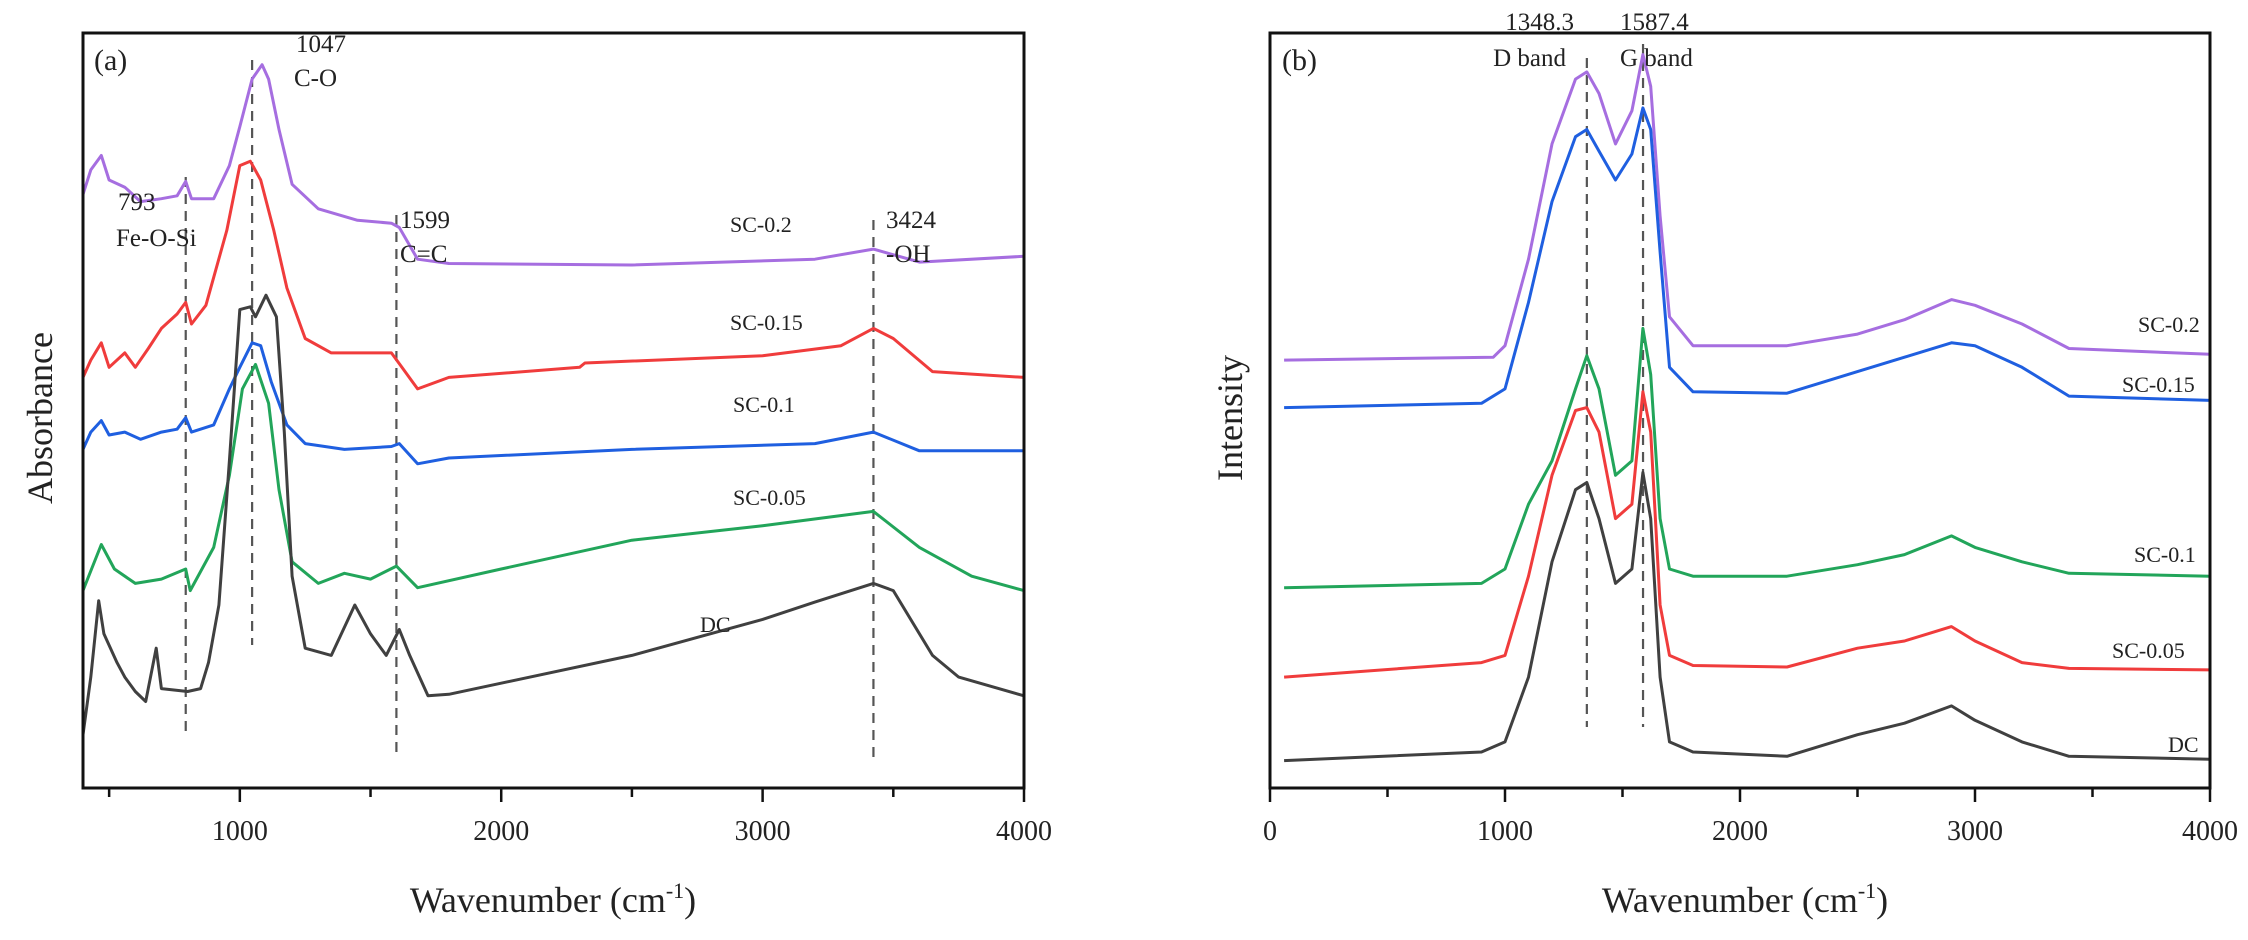 This screenshot has height=940, width=2248. I want to click on series-line-dc, so click(1747, 617).